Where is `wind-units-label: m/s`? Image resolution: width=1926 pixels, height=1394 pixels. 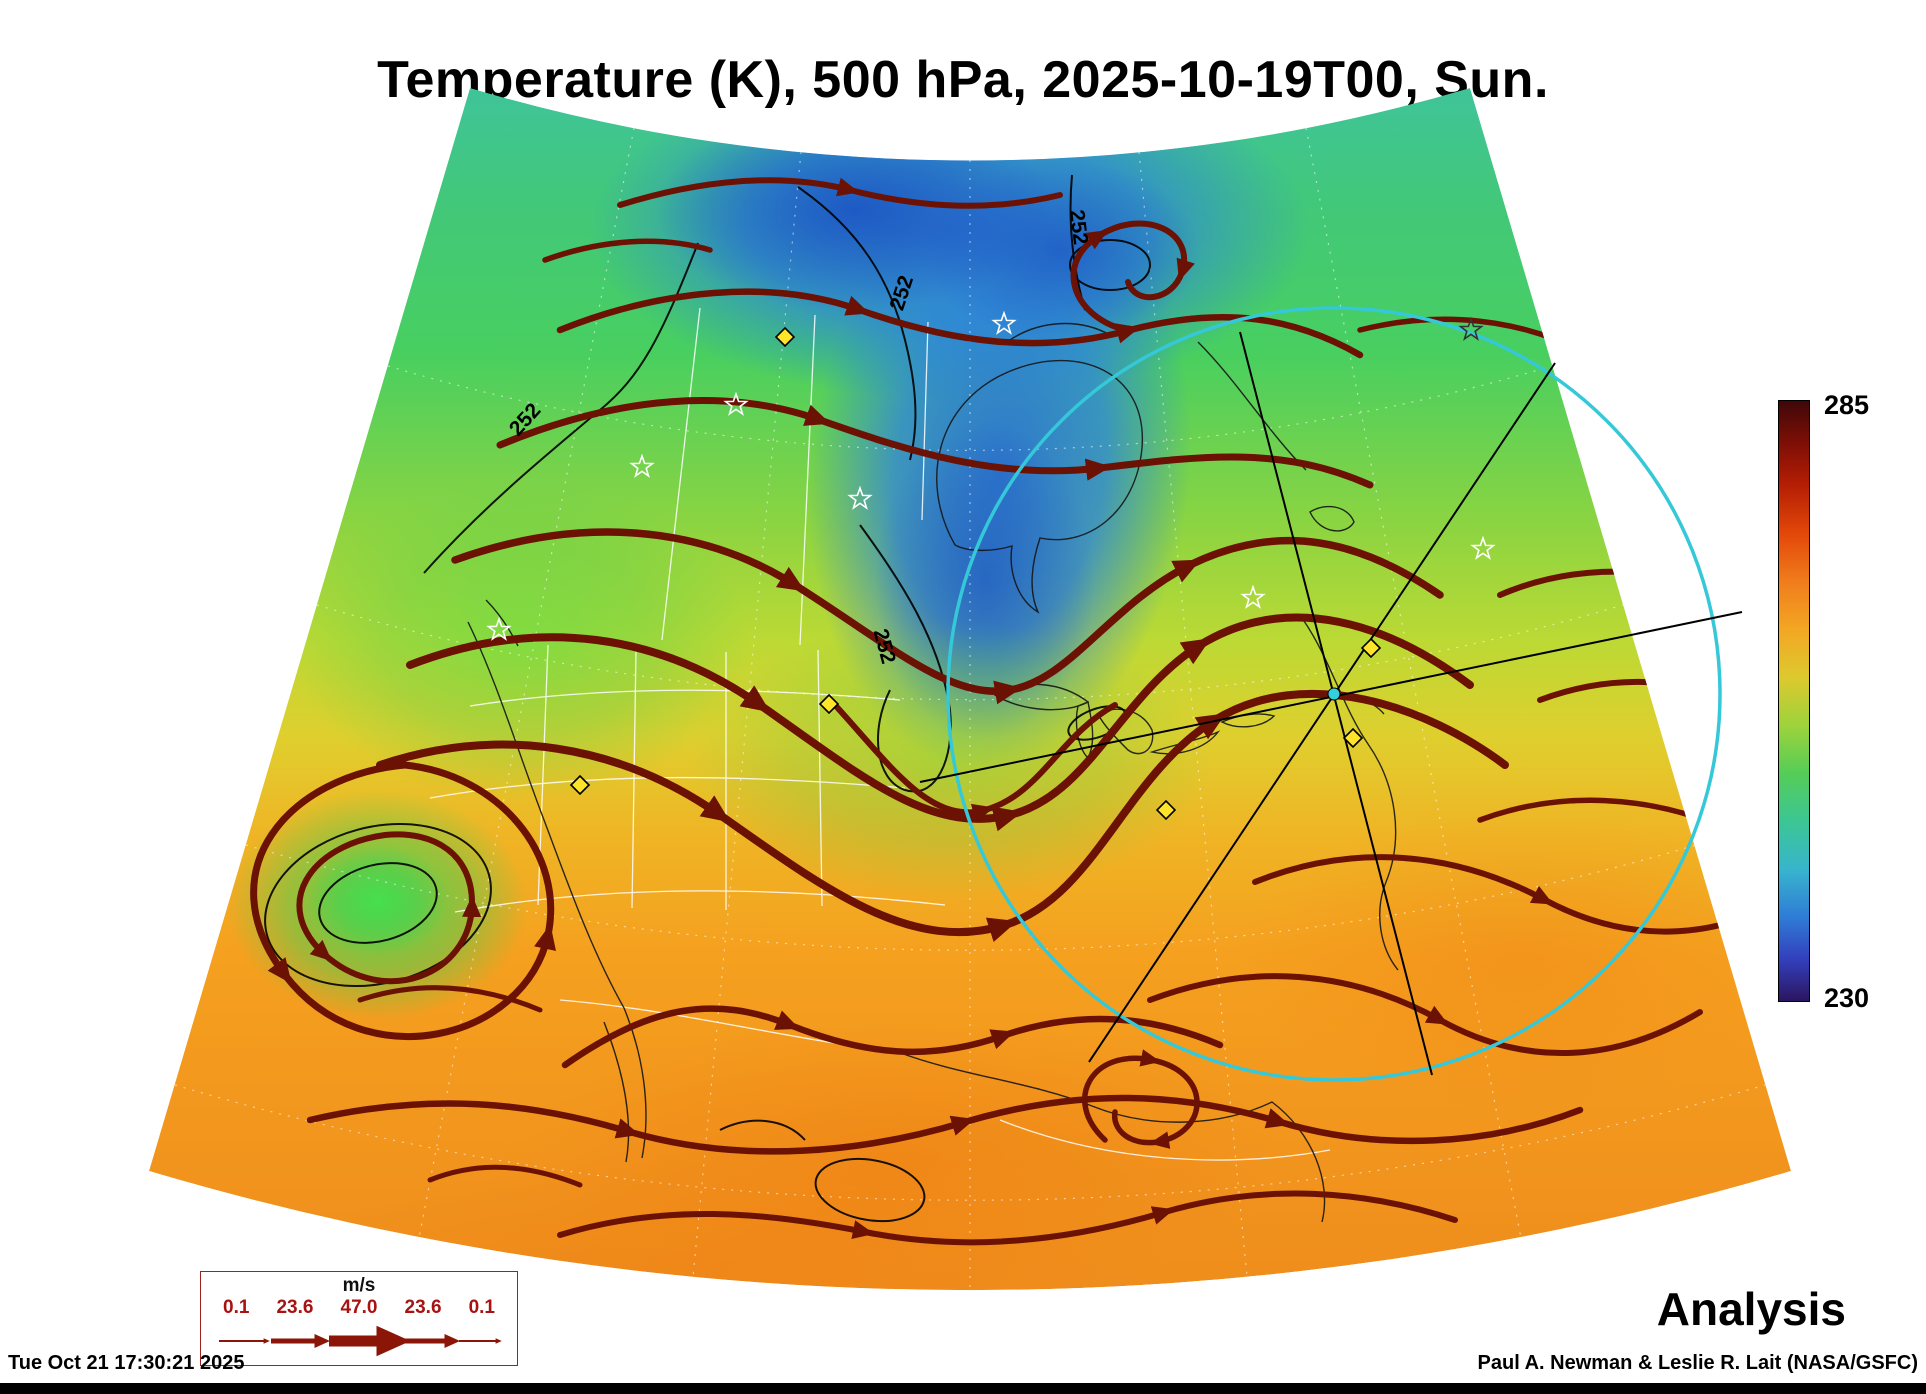 wind-units-label: m/s is located at coordinates (359, 1285).